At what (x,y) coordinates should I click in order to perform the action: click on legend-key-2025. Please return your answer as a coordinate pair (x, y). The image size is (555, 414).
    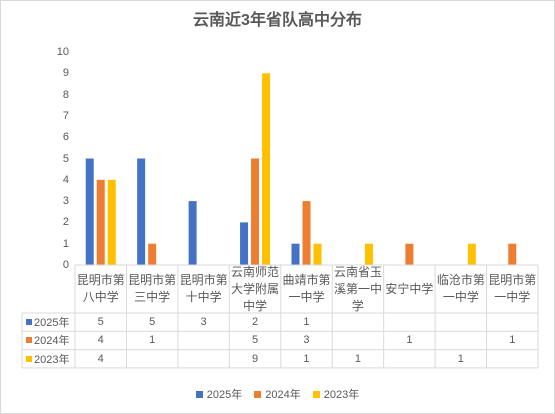
    Looking at the image, I should click on (199, 394).